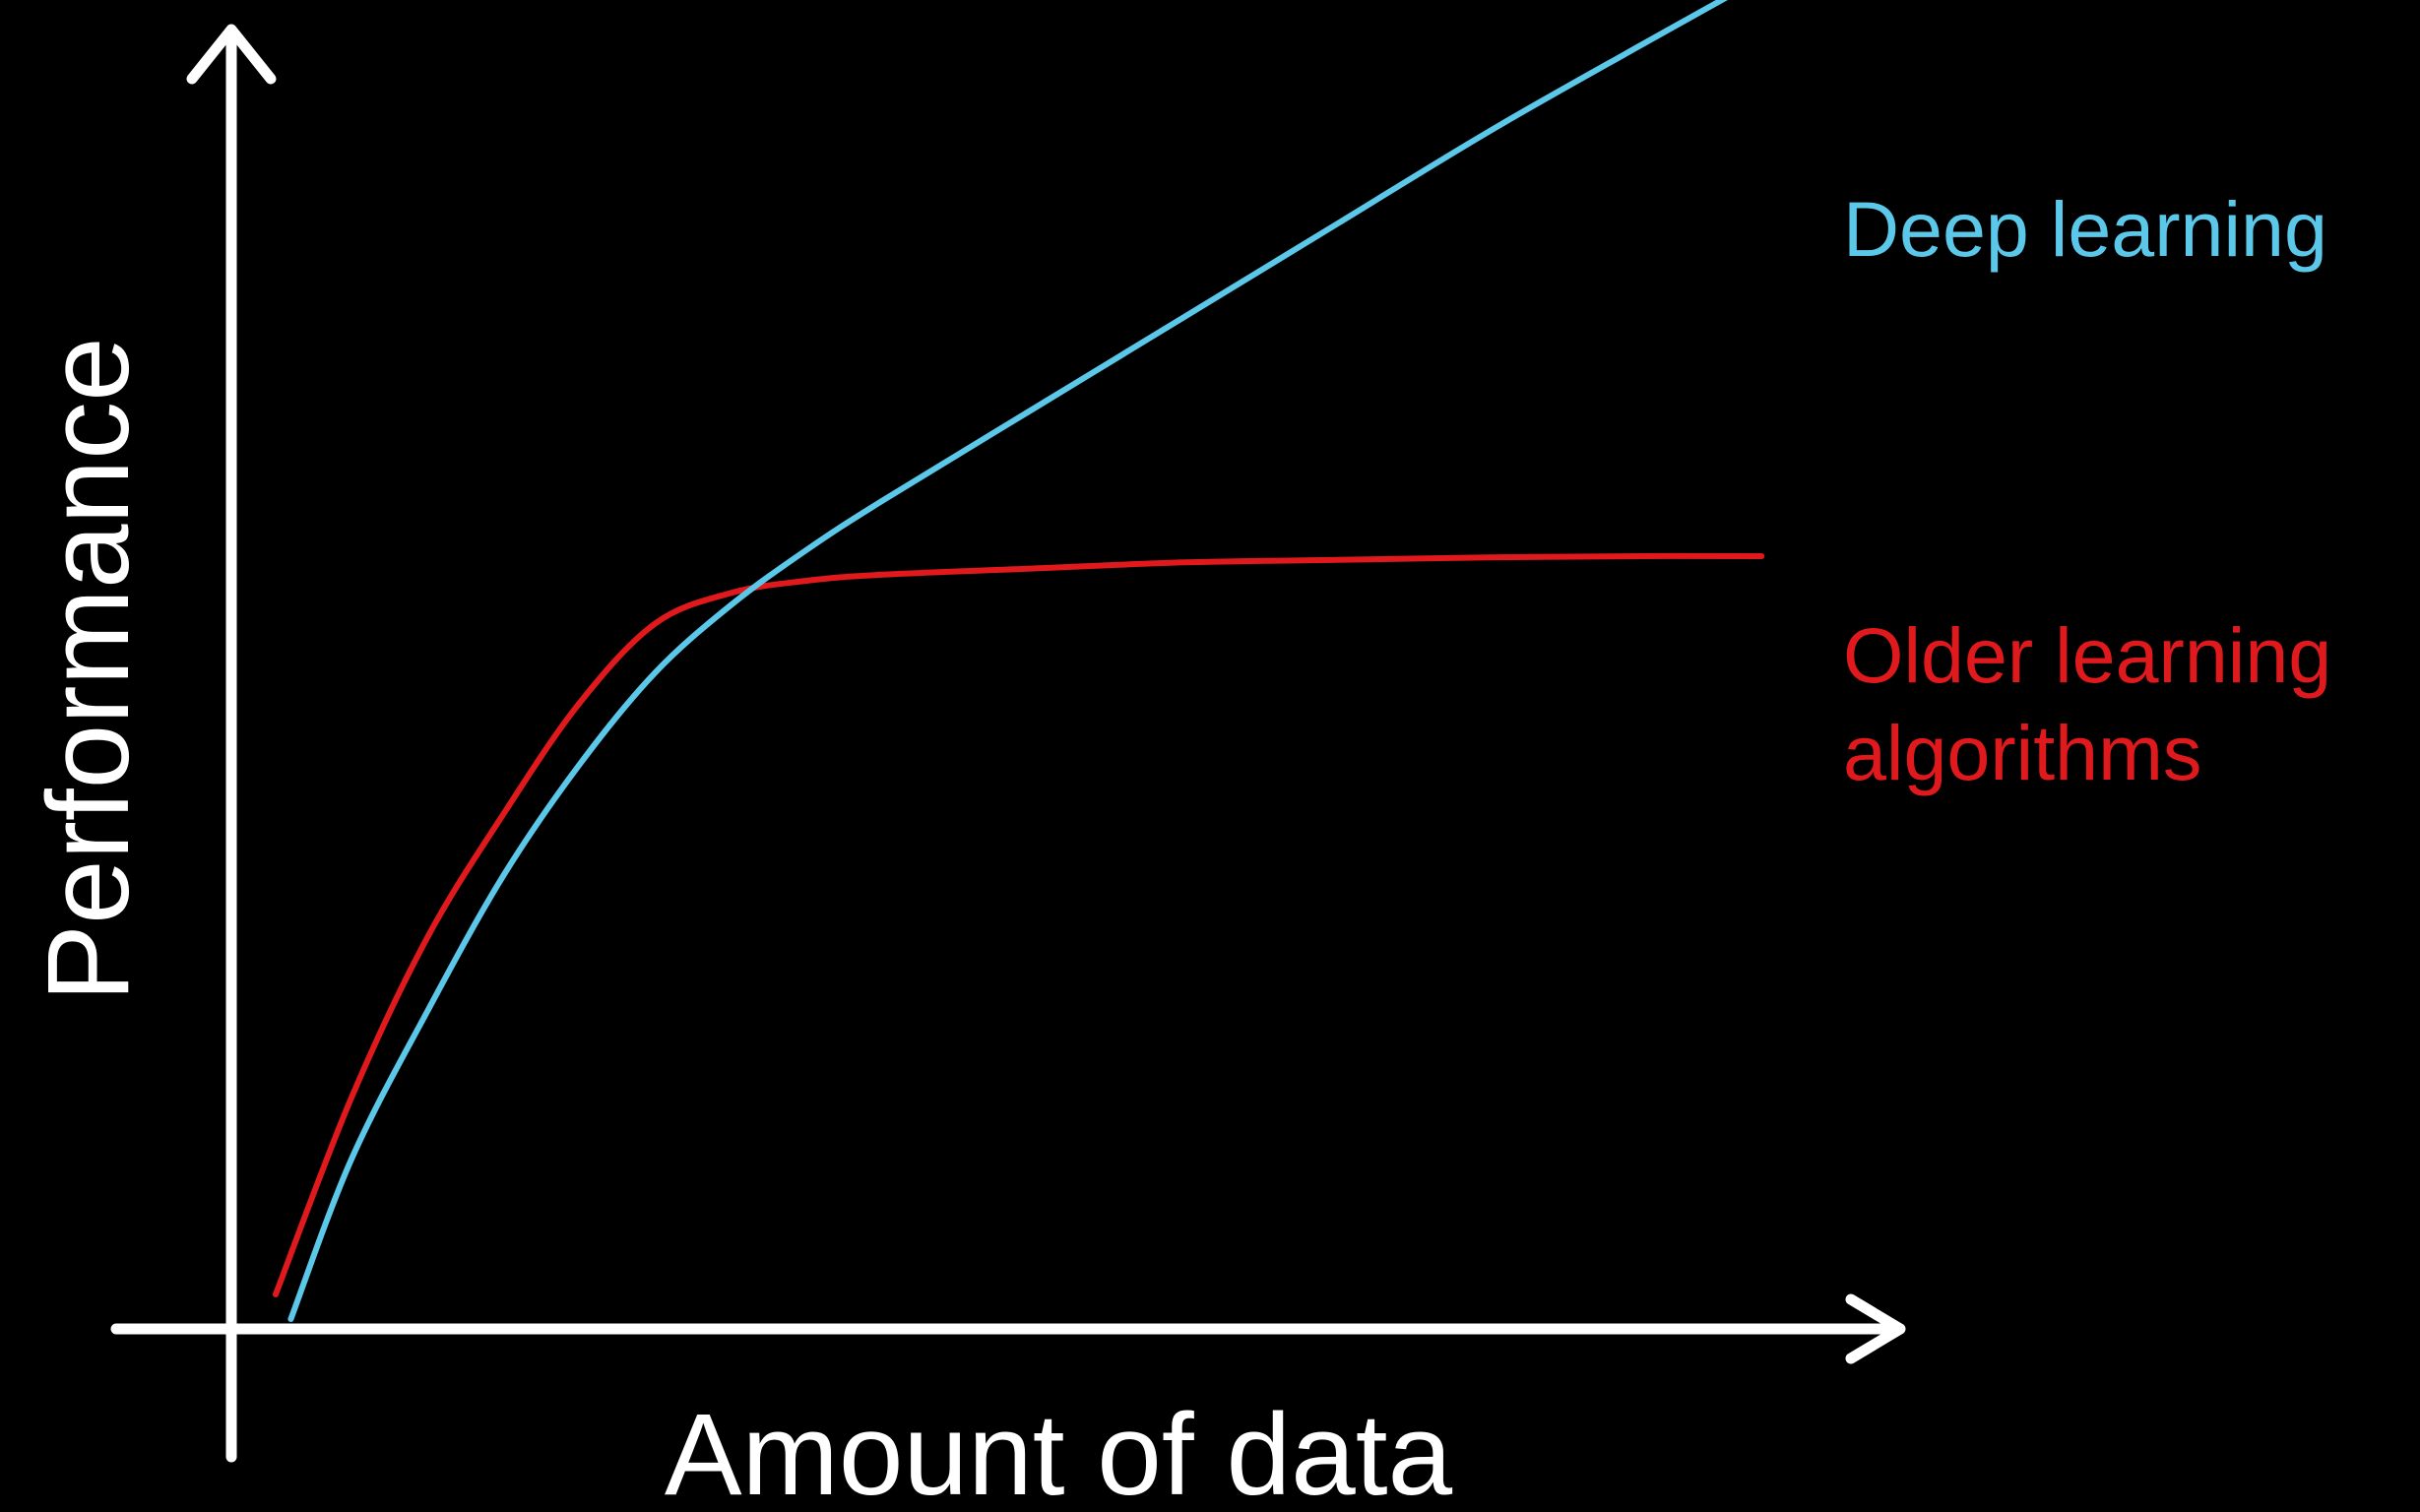  Describe the element at coordinates (1875, 1328) in the screenshot. I see `x-axis-arrowhead` at that location.